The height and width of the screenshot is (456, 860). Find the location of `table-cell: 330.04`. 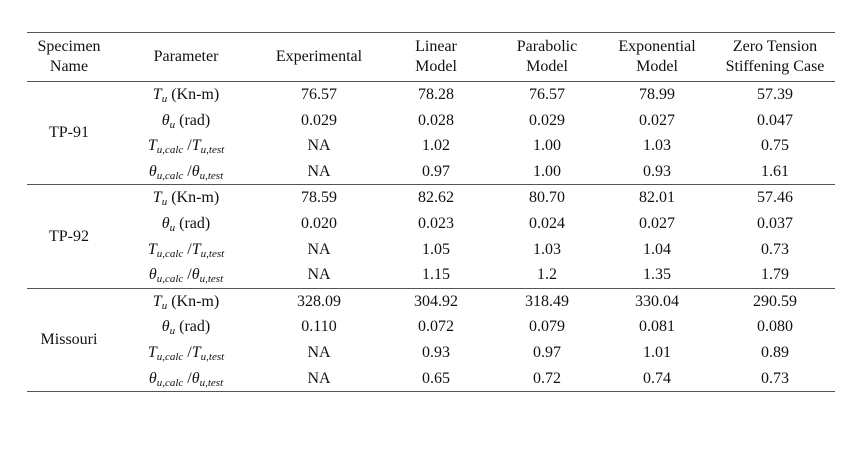

table-cell: 330.04 is located at coordinates (657, 301).